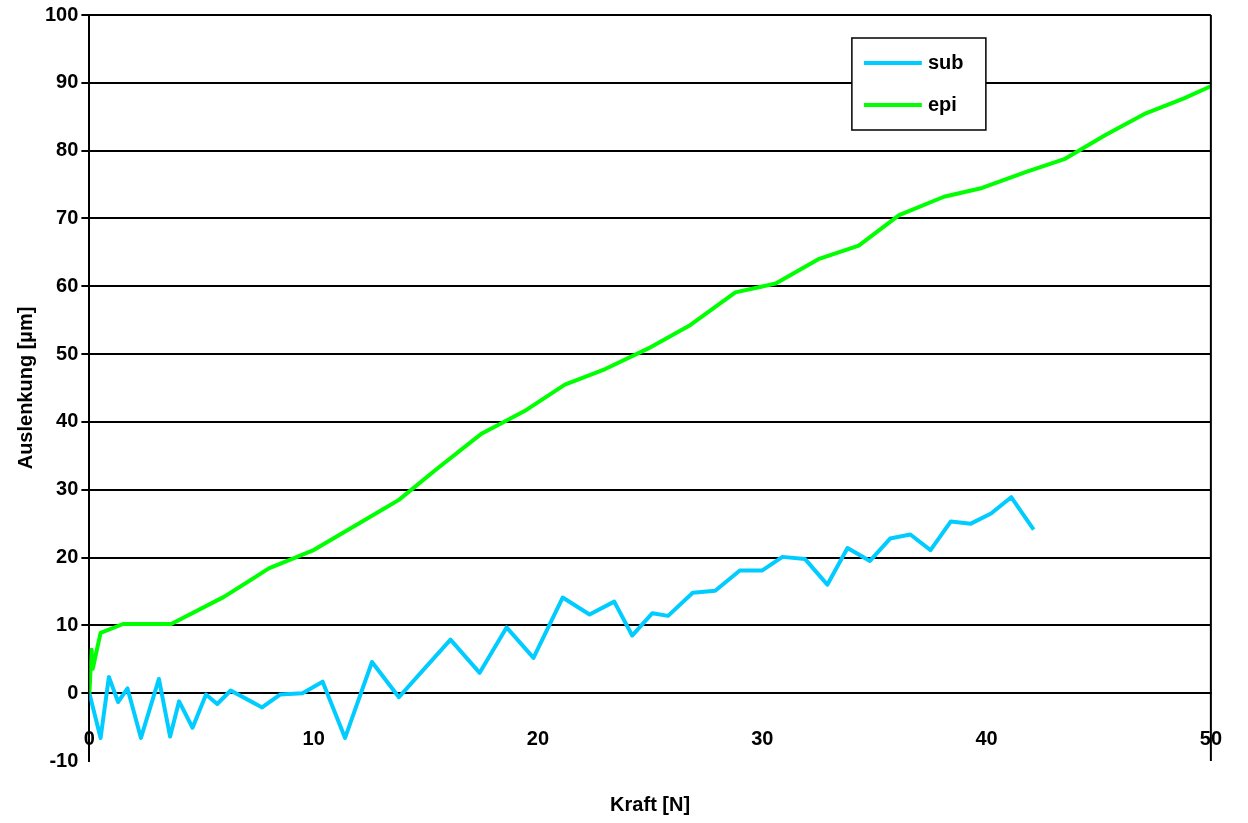  Describe the element at coordinates (61, 13) in the screenshot. I see `y-tick-label: 100` at that location.